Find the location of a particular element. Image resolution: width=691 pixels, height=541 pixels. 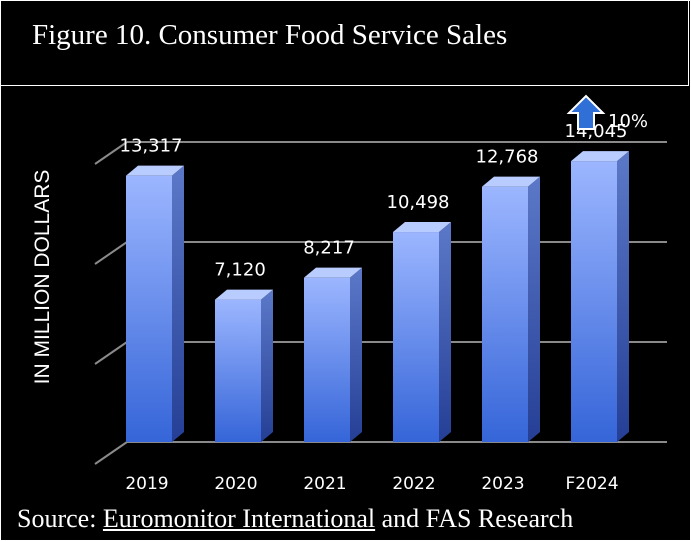

x-tick-label: 2022 is located at coordinates (413, 484).